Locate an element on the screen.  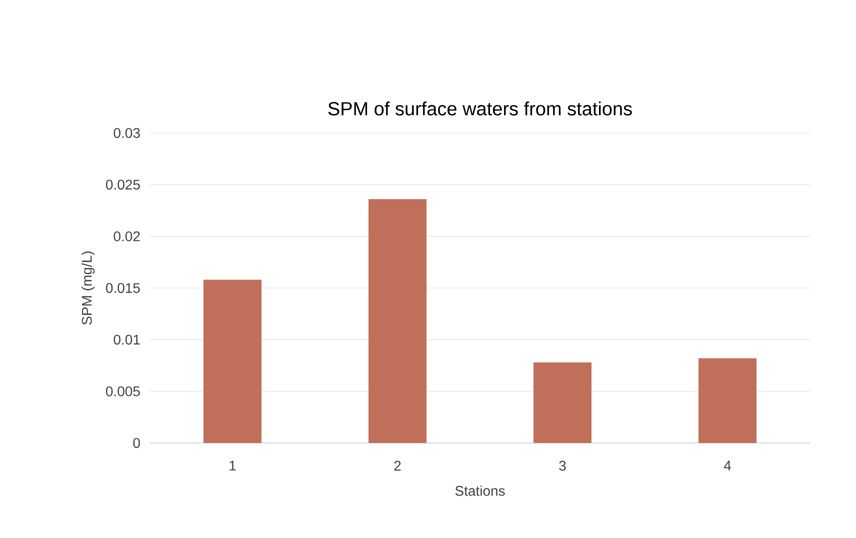
x-tick-label: 3 is located at coordinates (562, 465).